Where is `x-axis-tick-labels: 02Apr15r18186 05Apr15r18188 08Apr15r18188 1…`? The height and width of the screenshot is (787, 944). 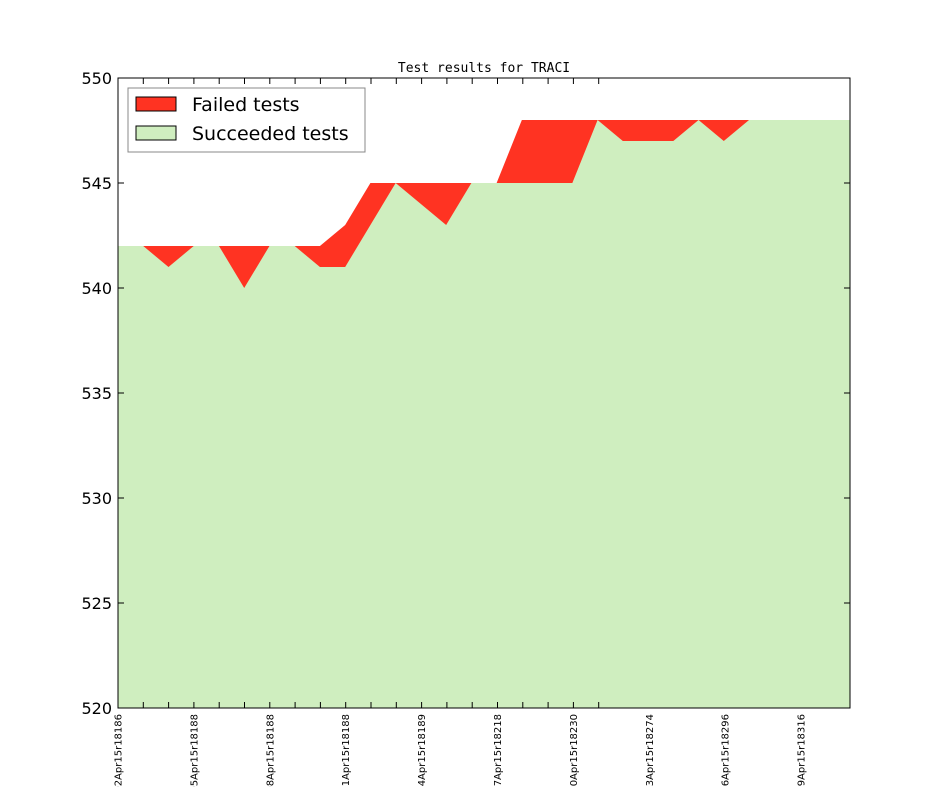
x-axis-tick-labels: 02Apr15r18186 05Apr15r18188 08Apr15r18188 1… is located at coordinates (461, 750).